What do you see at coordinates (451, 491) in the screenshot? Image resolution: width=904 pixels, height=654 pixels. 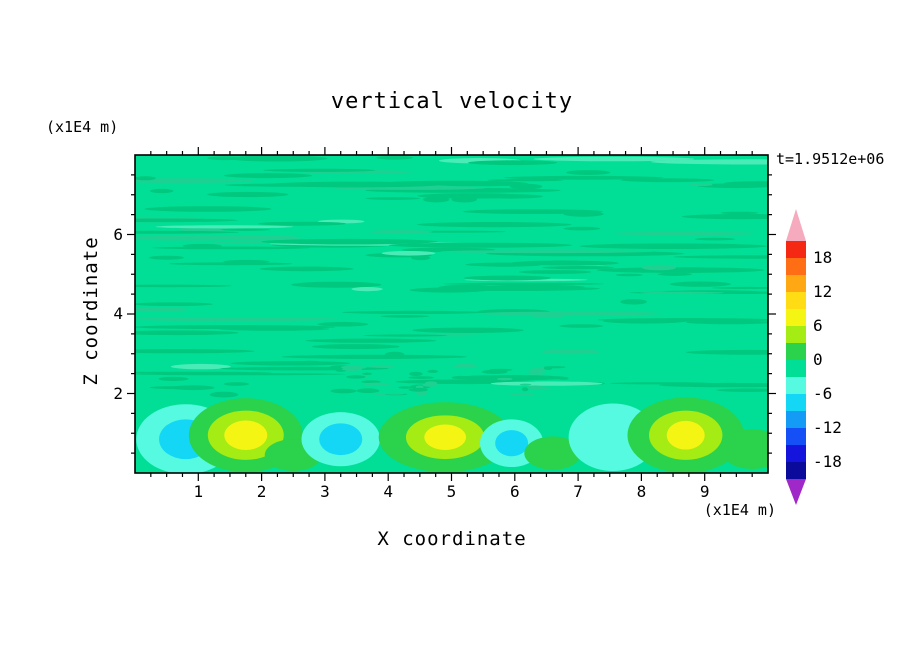 I see `x-tick-label: 5` at bounding box center [451, 491].